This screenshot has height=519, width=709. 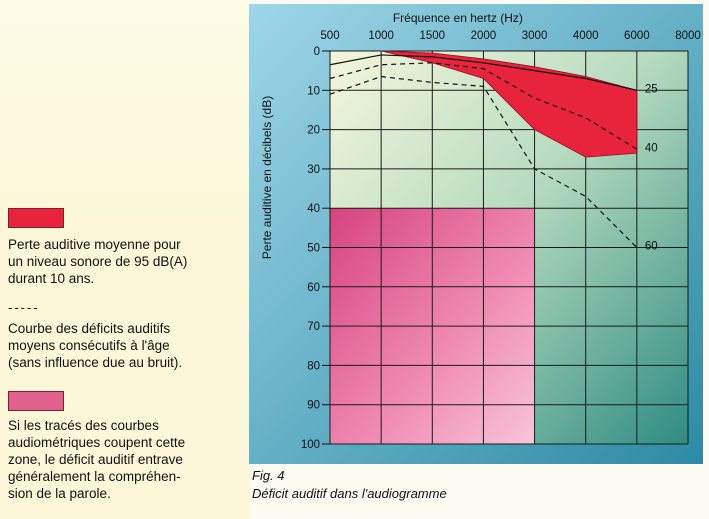 I want to click on y-tick-labels: 0 10 20 30 40 50 60 70 80 90 100, so click(x=315, y=248).